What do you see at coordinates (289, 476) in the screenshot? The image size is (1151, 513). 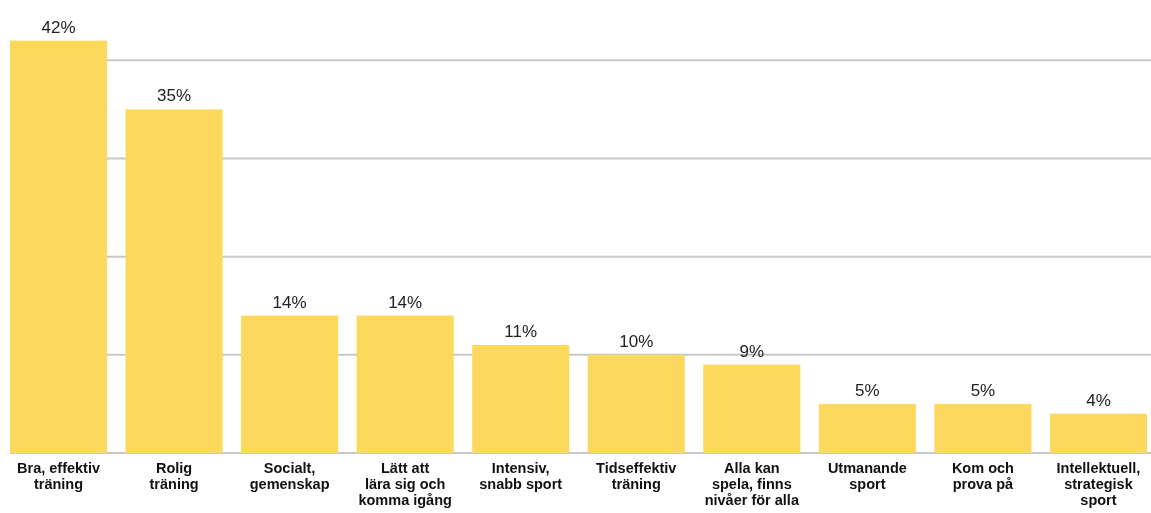 I see `x-tick-label: Socialt, gemenskap` at bounding box center [289, 476].